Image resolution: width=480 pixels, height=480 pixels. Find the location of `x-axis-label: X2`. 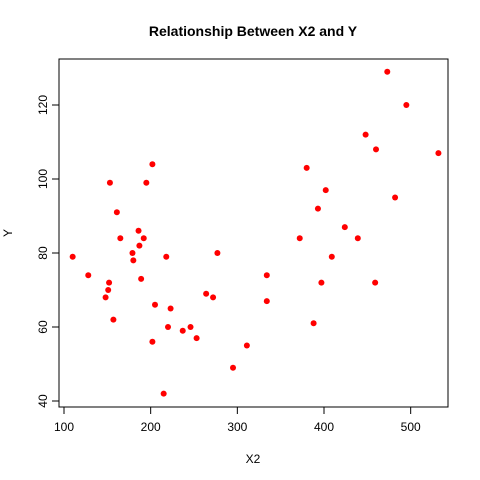

x-axis-label: X2 is located at coordinates (253, 459).